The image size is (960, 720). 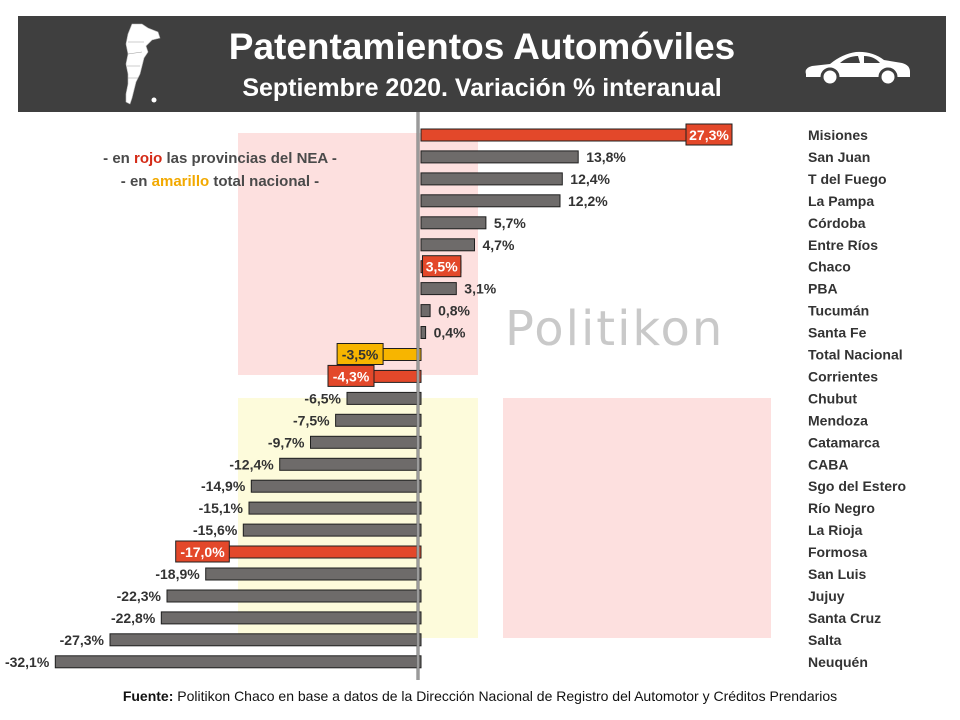 What do you see at coordinates (384, 398) in the screenshot?
I see `bar-chubut` at bounding box center [384, 398].